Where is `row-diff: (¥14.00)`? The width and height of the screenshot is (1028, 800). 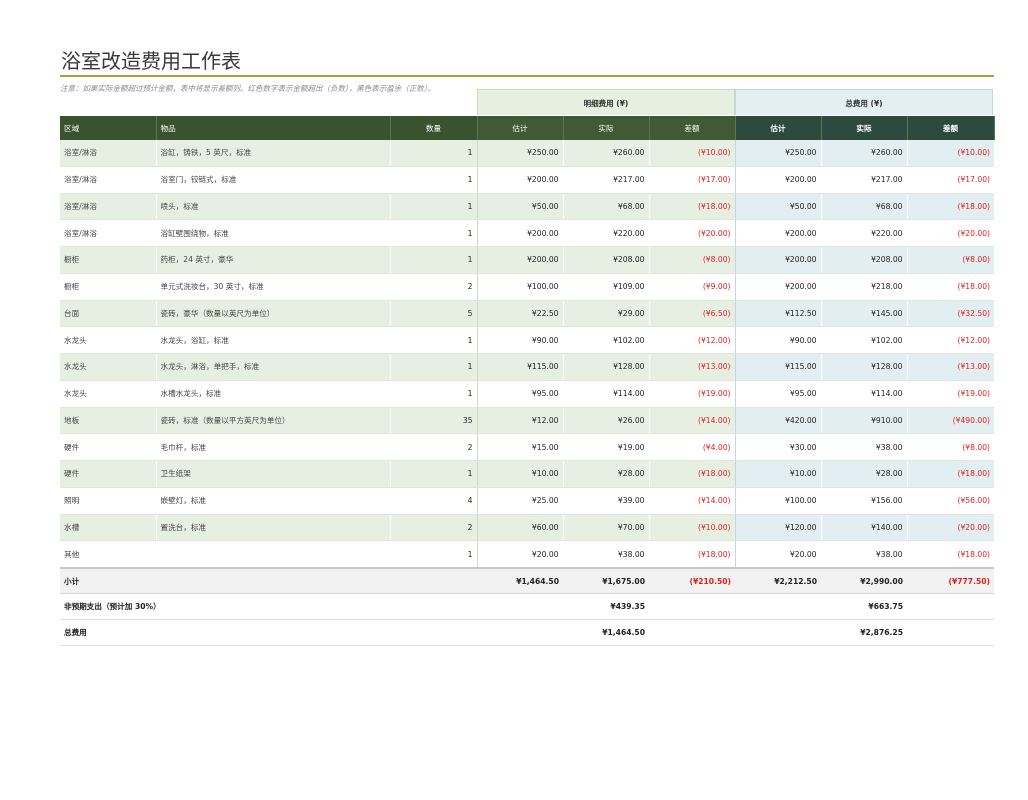 row-diff: (¥14.00) is located at coordinates (692, 421).